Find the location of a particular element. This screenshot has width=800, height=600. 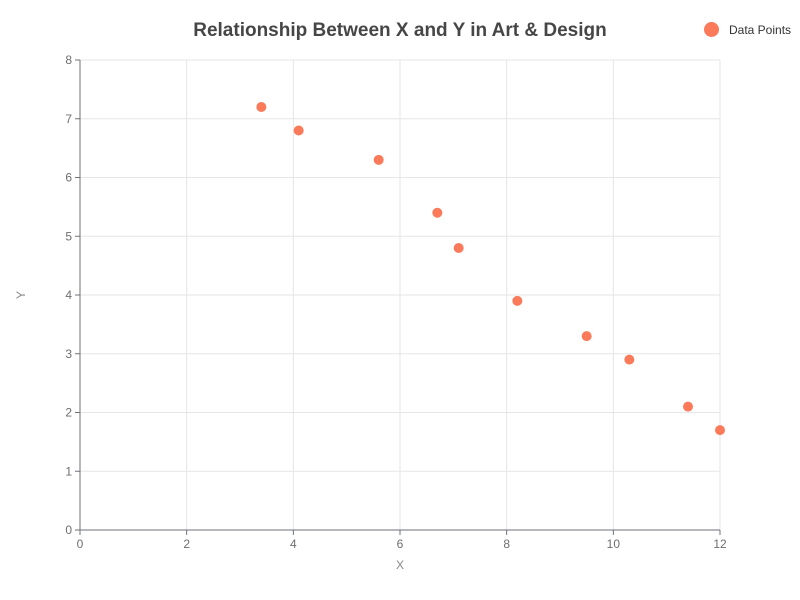

x-axis-ticks: 0 2 4 6 8 10 12 is located at coordinates (402, 540).